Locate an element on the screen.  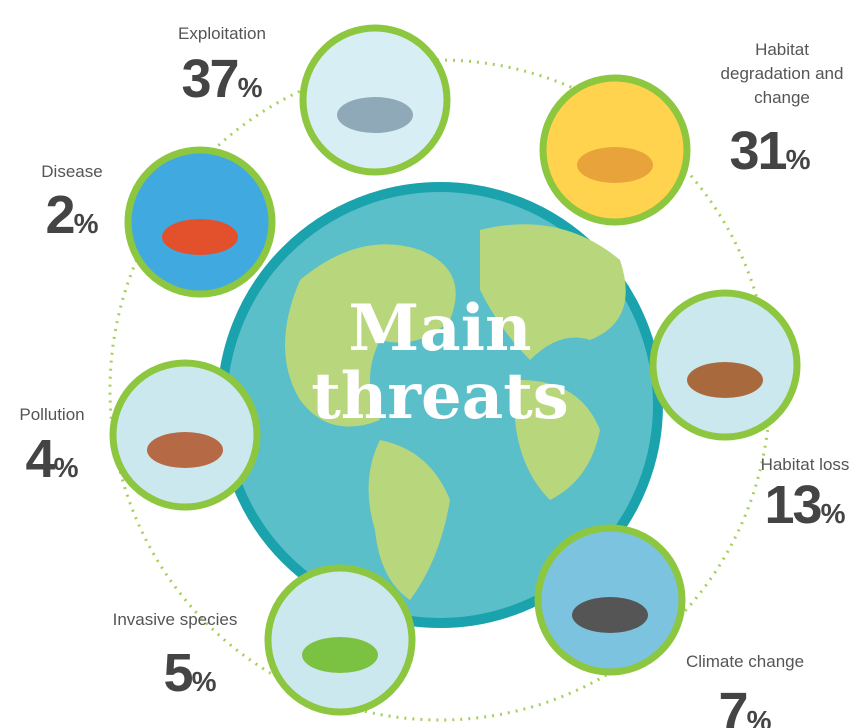
percent-value: 2 is located at coordinates (60, 215).